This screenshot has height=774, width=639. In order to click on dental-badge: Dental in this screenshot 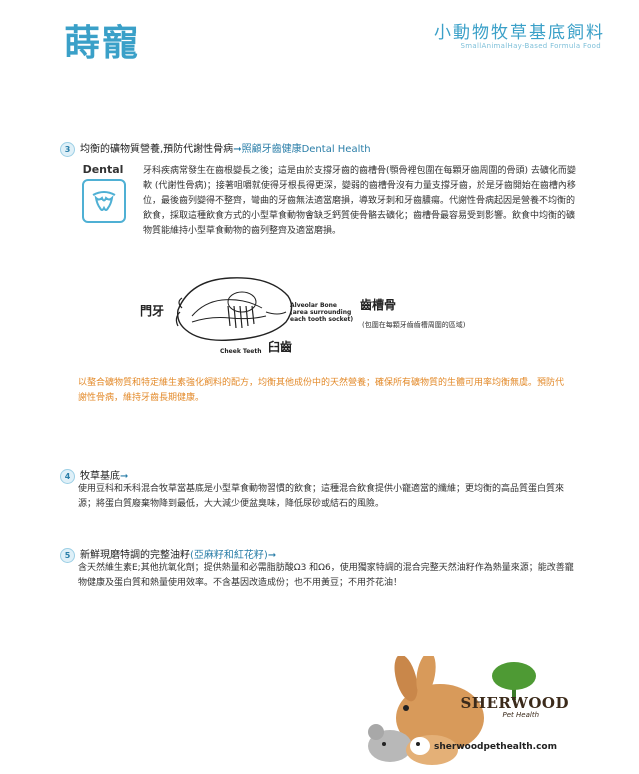, I will do `click(104, 193)`.